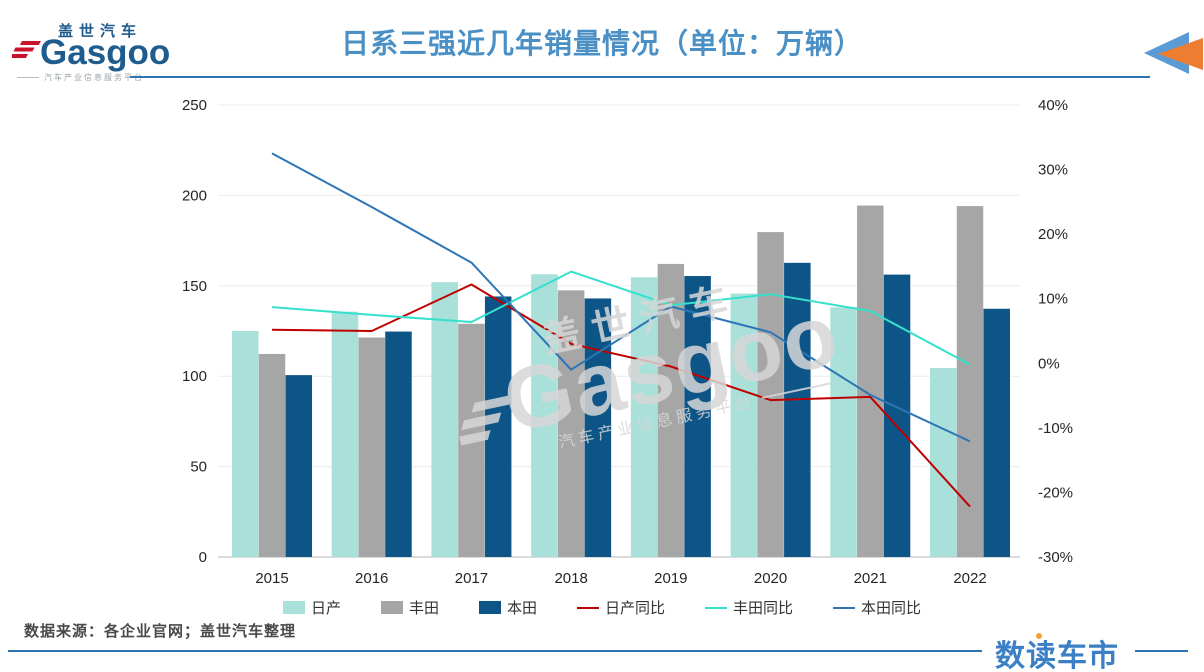 Image resolution: width=1204 pixels, height=672 pixels. I want to click on y-axis-label: 200, so click(194, 195).